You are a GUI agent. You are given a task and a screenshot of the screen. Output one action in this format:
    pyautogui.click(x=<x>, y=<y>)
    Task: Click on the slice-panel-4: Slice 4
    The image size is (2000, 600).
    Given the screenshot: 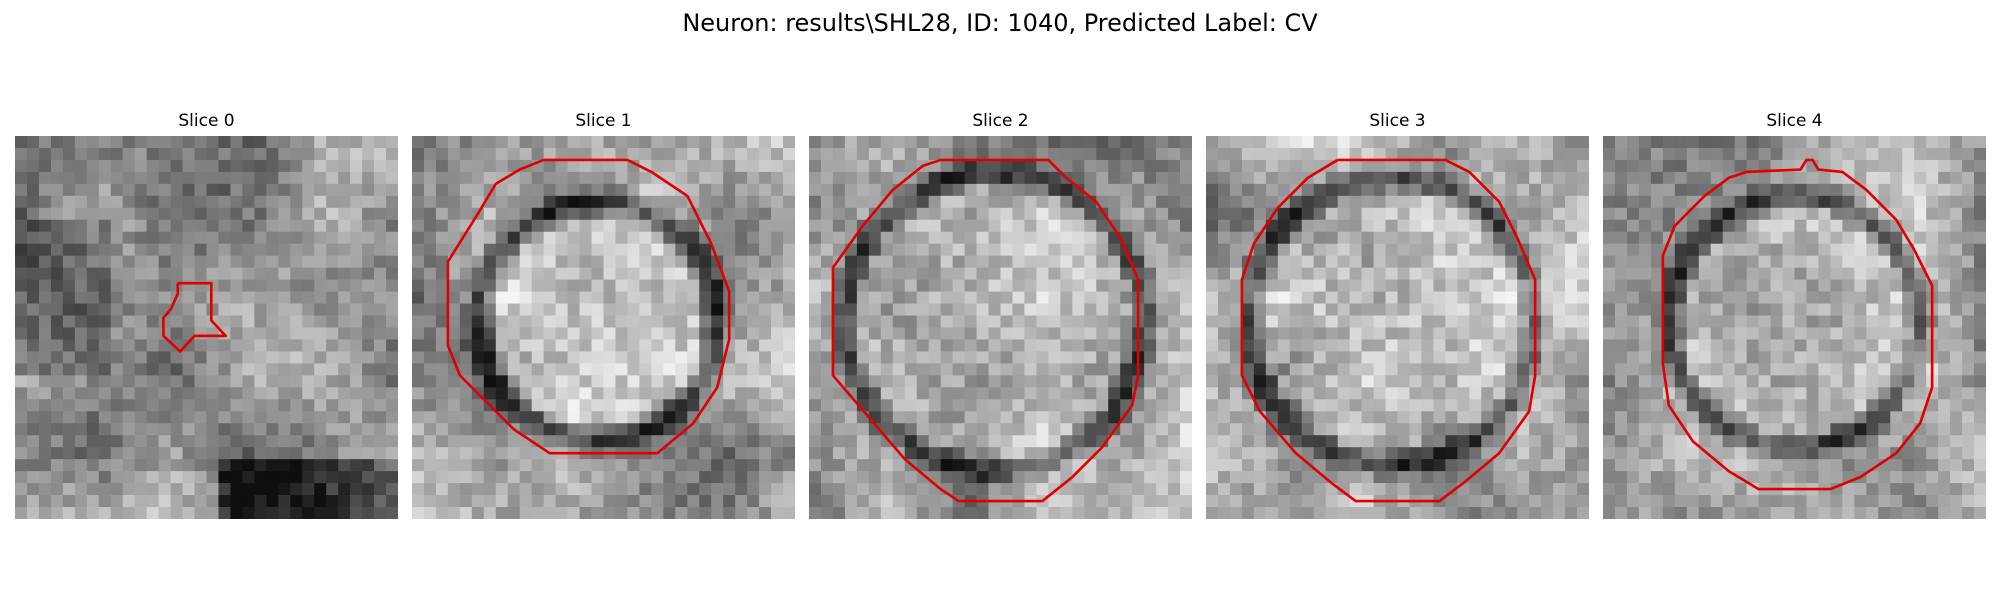 What is the action you would take?
    pyautogui.click(x=1794, y=313)
    